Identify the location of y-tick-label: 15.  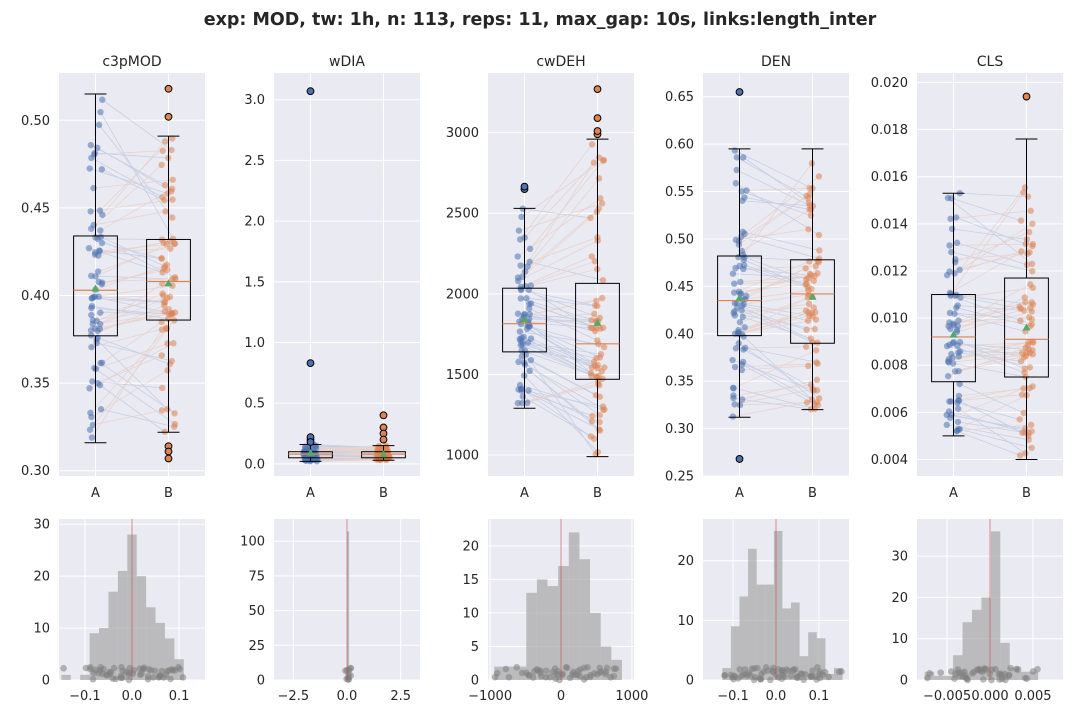
(470, 580).